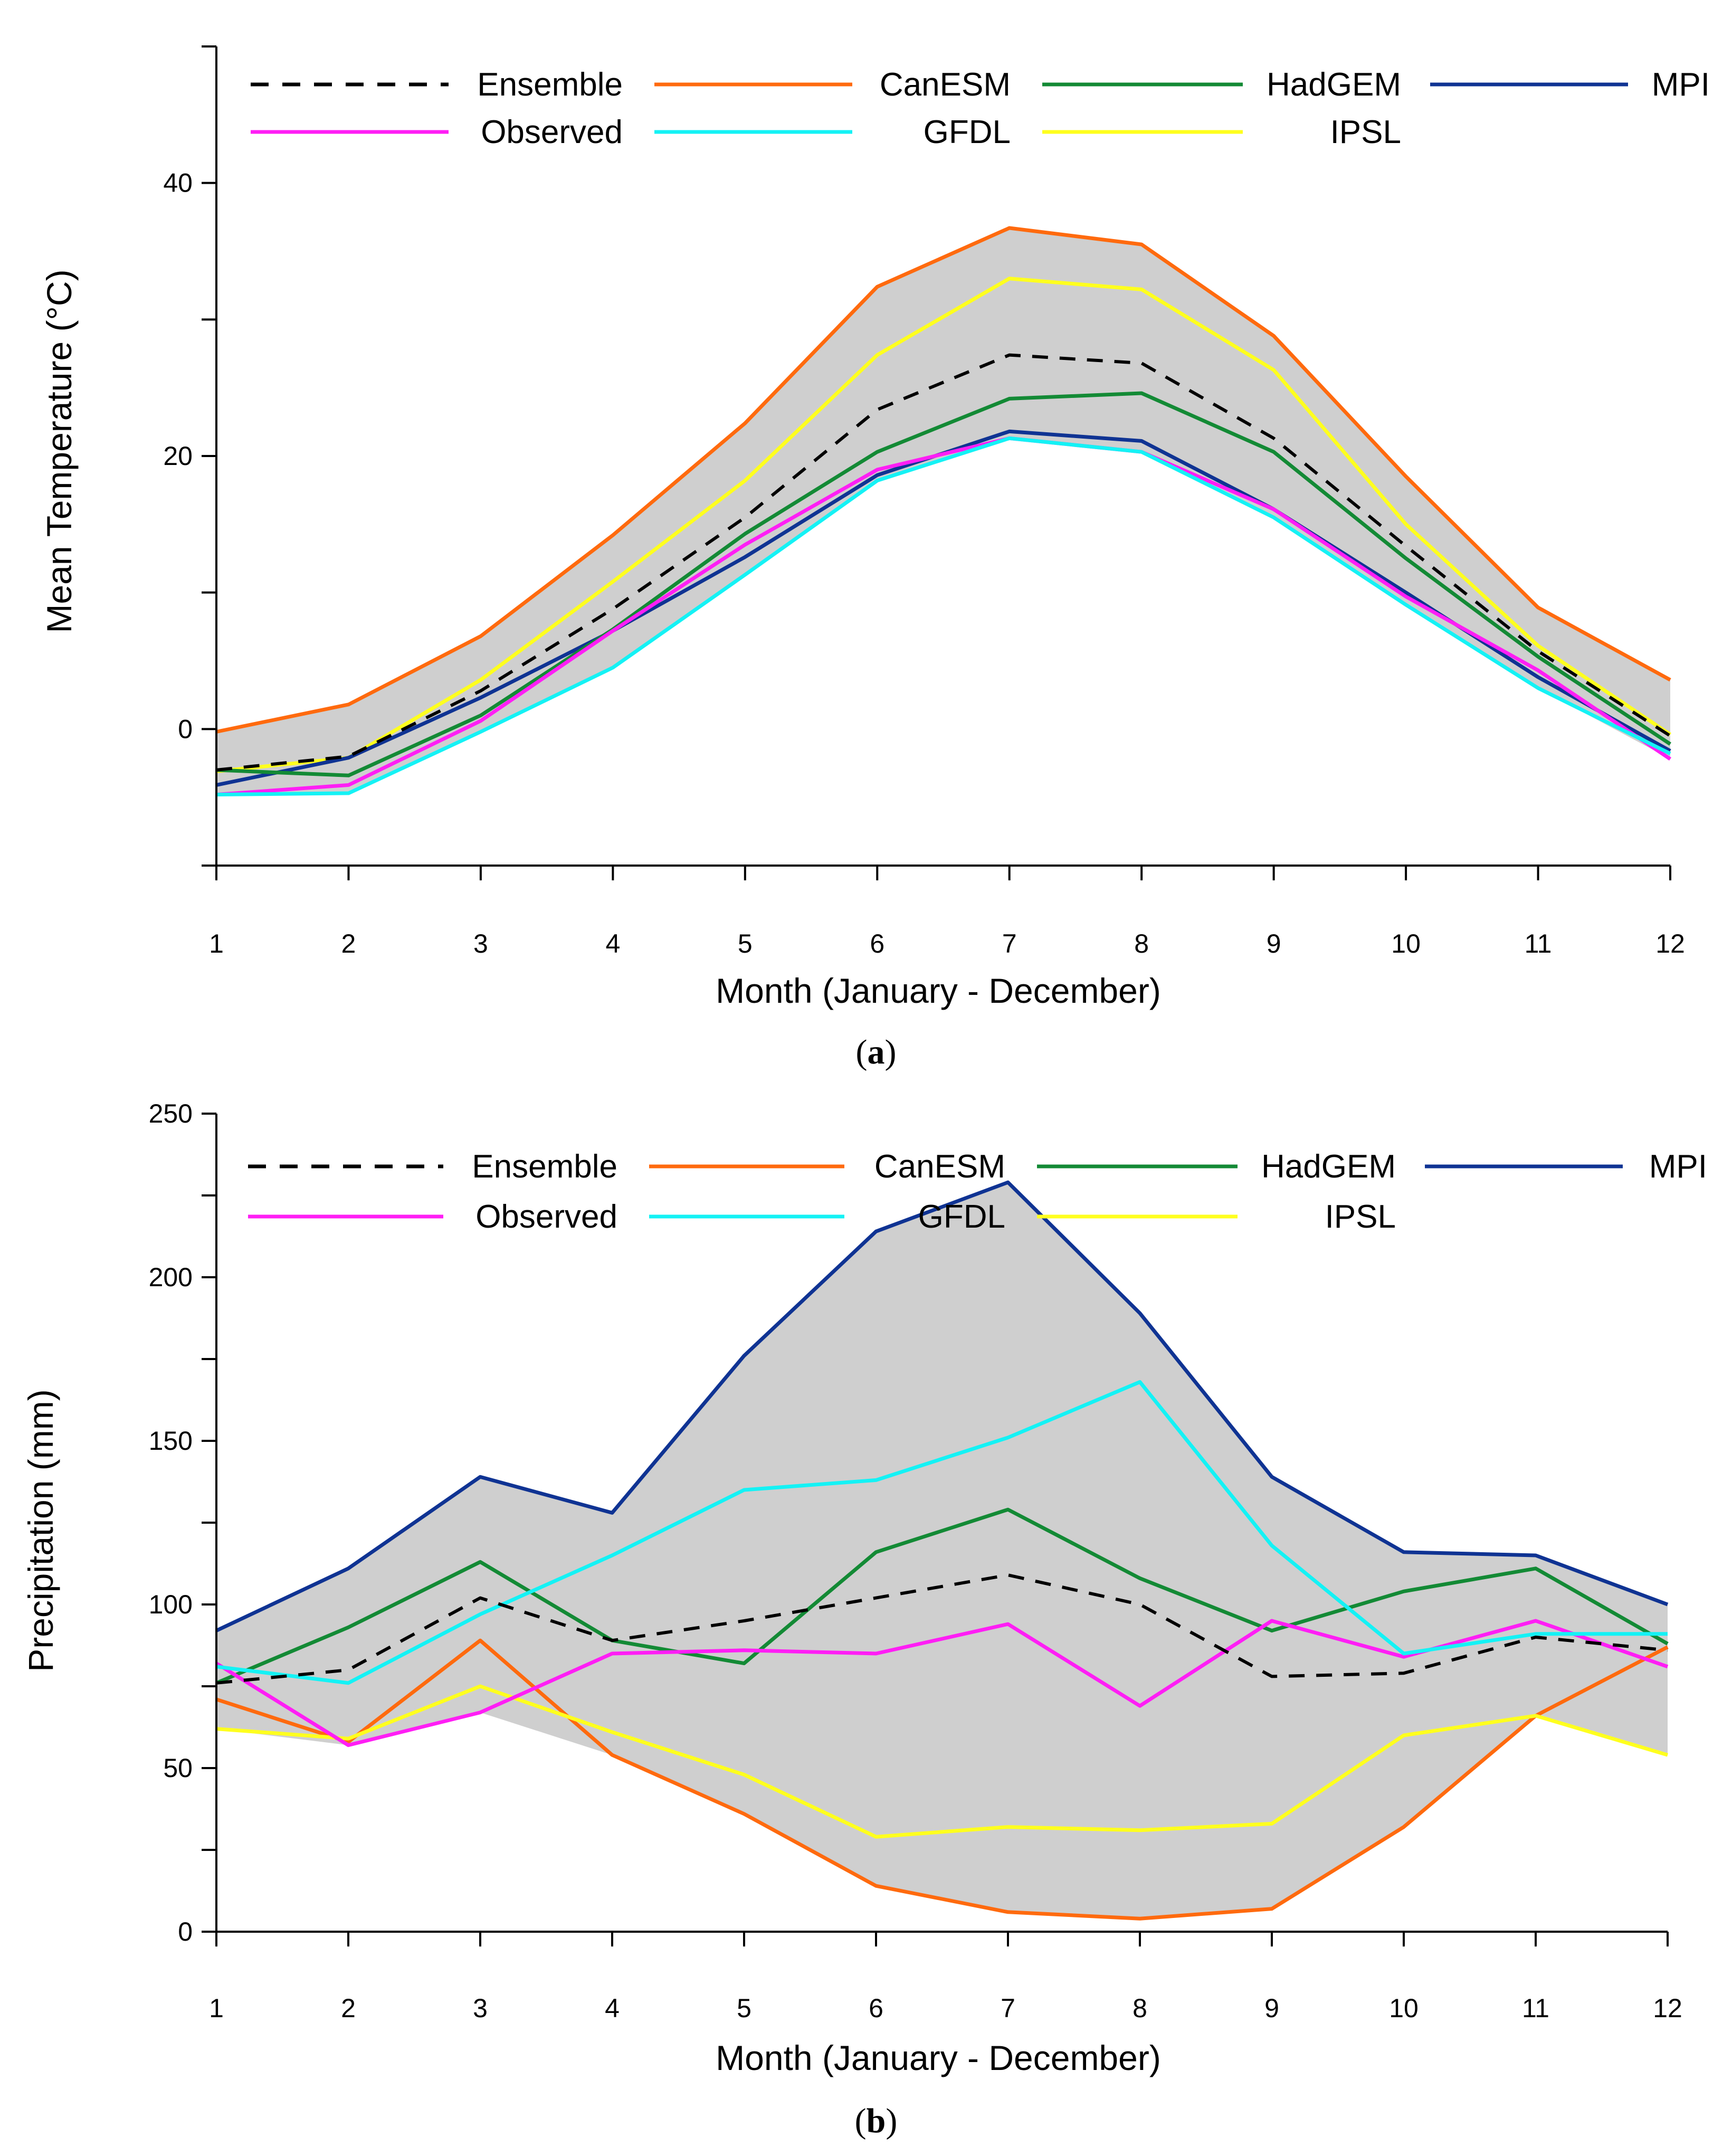  I want to click on panel-a-legend-label-observed: Observed, so click(552, 132).